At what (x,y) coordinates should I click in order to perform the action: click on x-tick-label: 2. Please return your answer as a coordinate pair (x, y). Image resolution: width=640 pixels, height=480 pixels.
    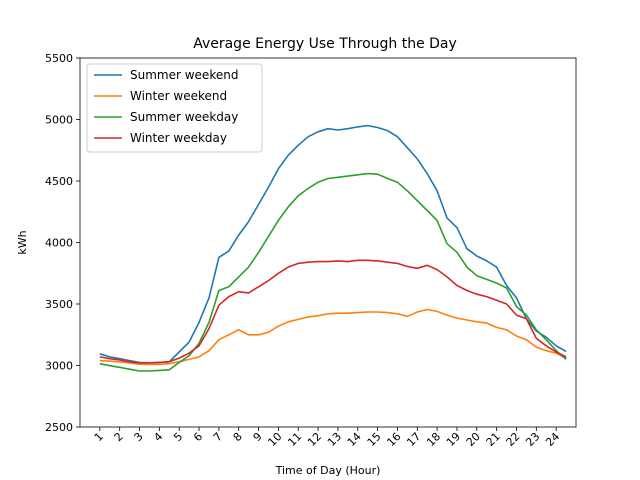
    Looking at the image, I should click on (119, 437).